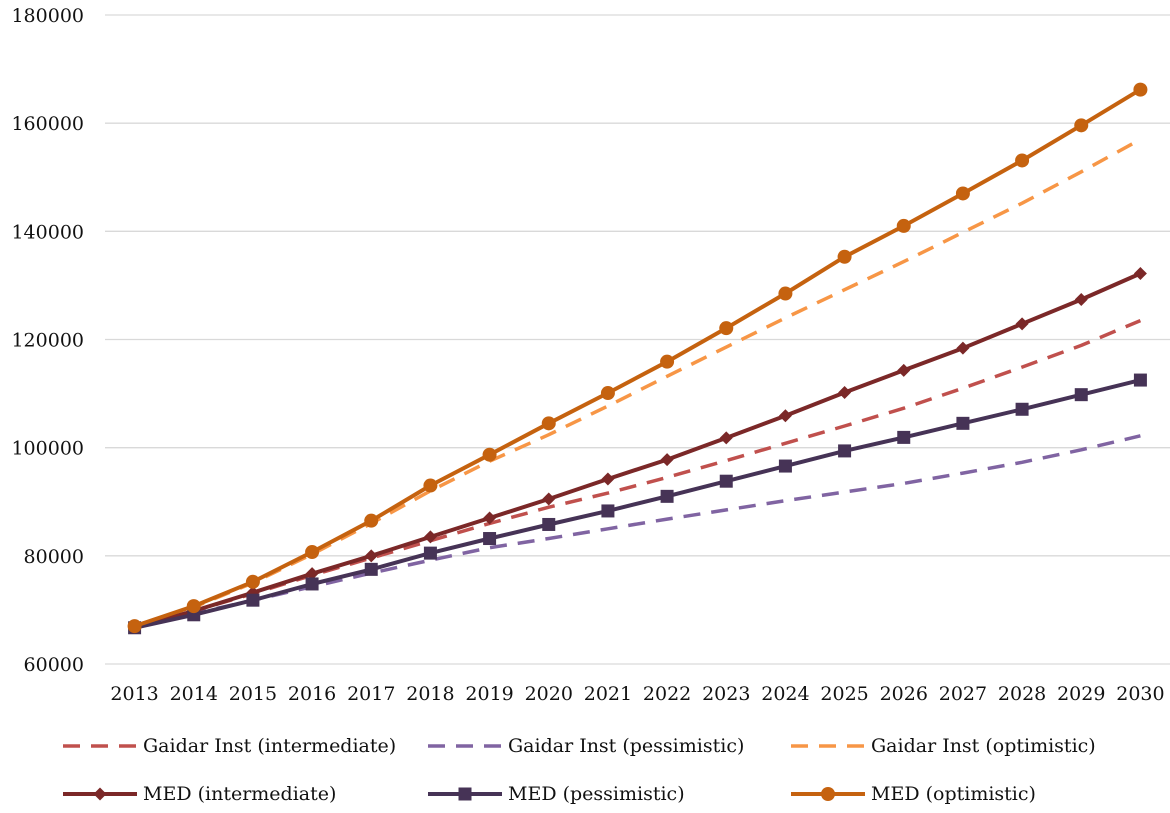 The height and width of the screenshot is (813, 1170). I want to click on y-axis: 60000 80000 100000 120000 140000 160000 180000, so click(47, 340).